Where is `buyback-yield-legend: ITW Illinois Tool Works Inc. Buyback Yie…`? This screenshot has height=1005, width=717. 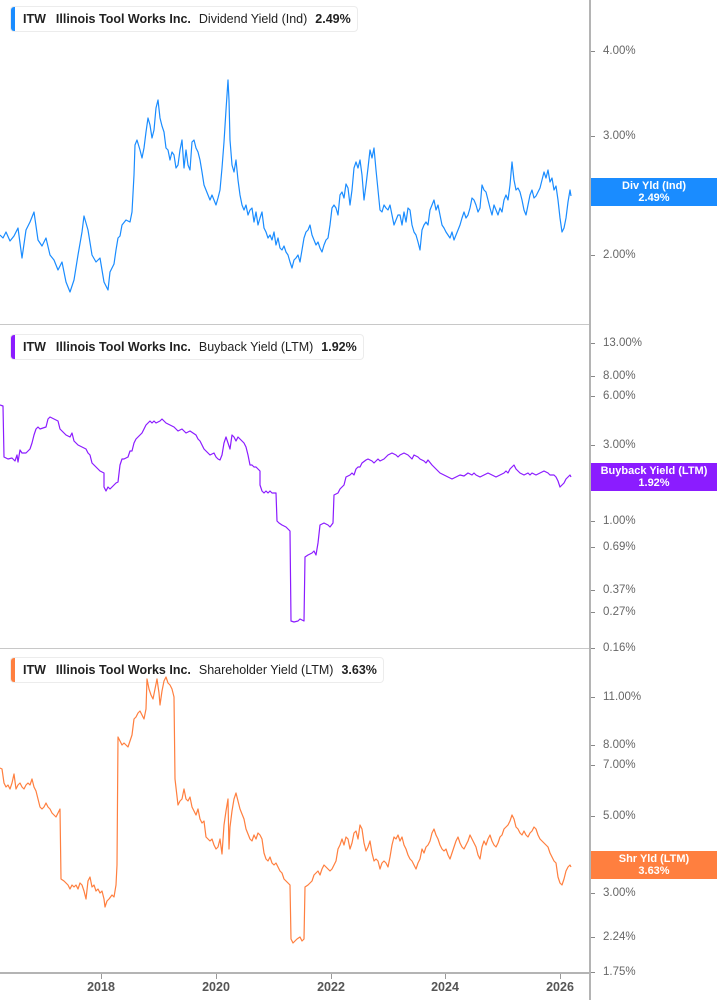 buyback-yield-legend: ITW Illinois Tool Works Inc. Buyback Yie… is located at coordinates (187, 347).